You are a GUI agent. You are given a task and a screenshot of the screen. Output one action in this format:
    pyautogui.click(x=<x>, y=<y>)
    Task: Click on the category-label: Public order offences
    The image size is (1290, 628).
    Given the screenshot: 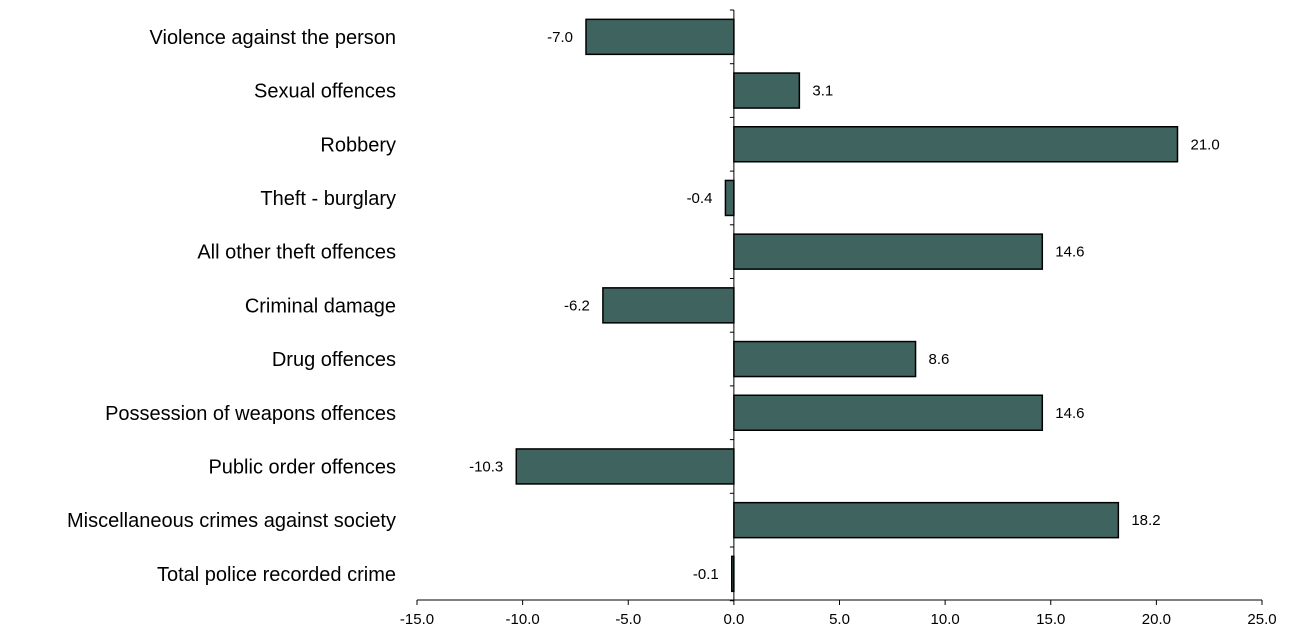 What is the action you would take?
    pyautogui.click(x=302, y=467)
    